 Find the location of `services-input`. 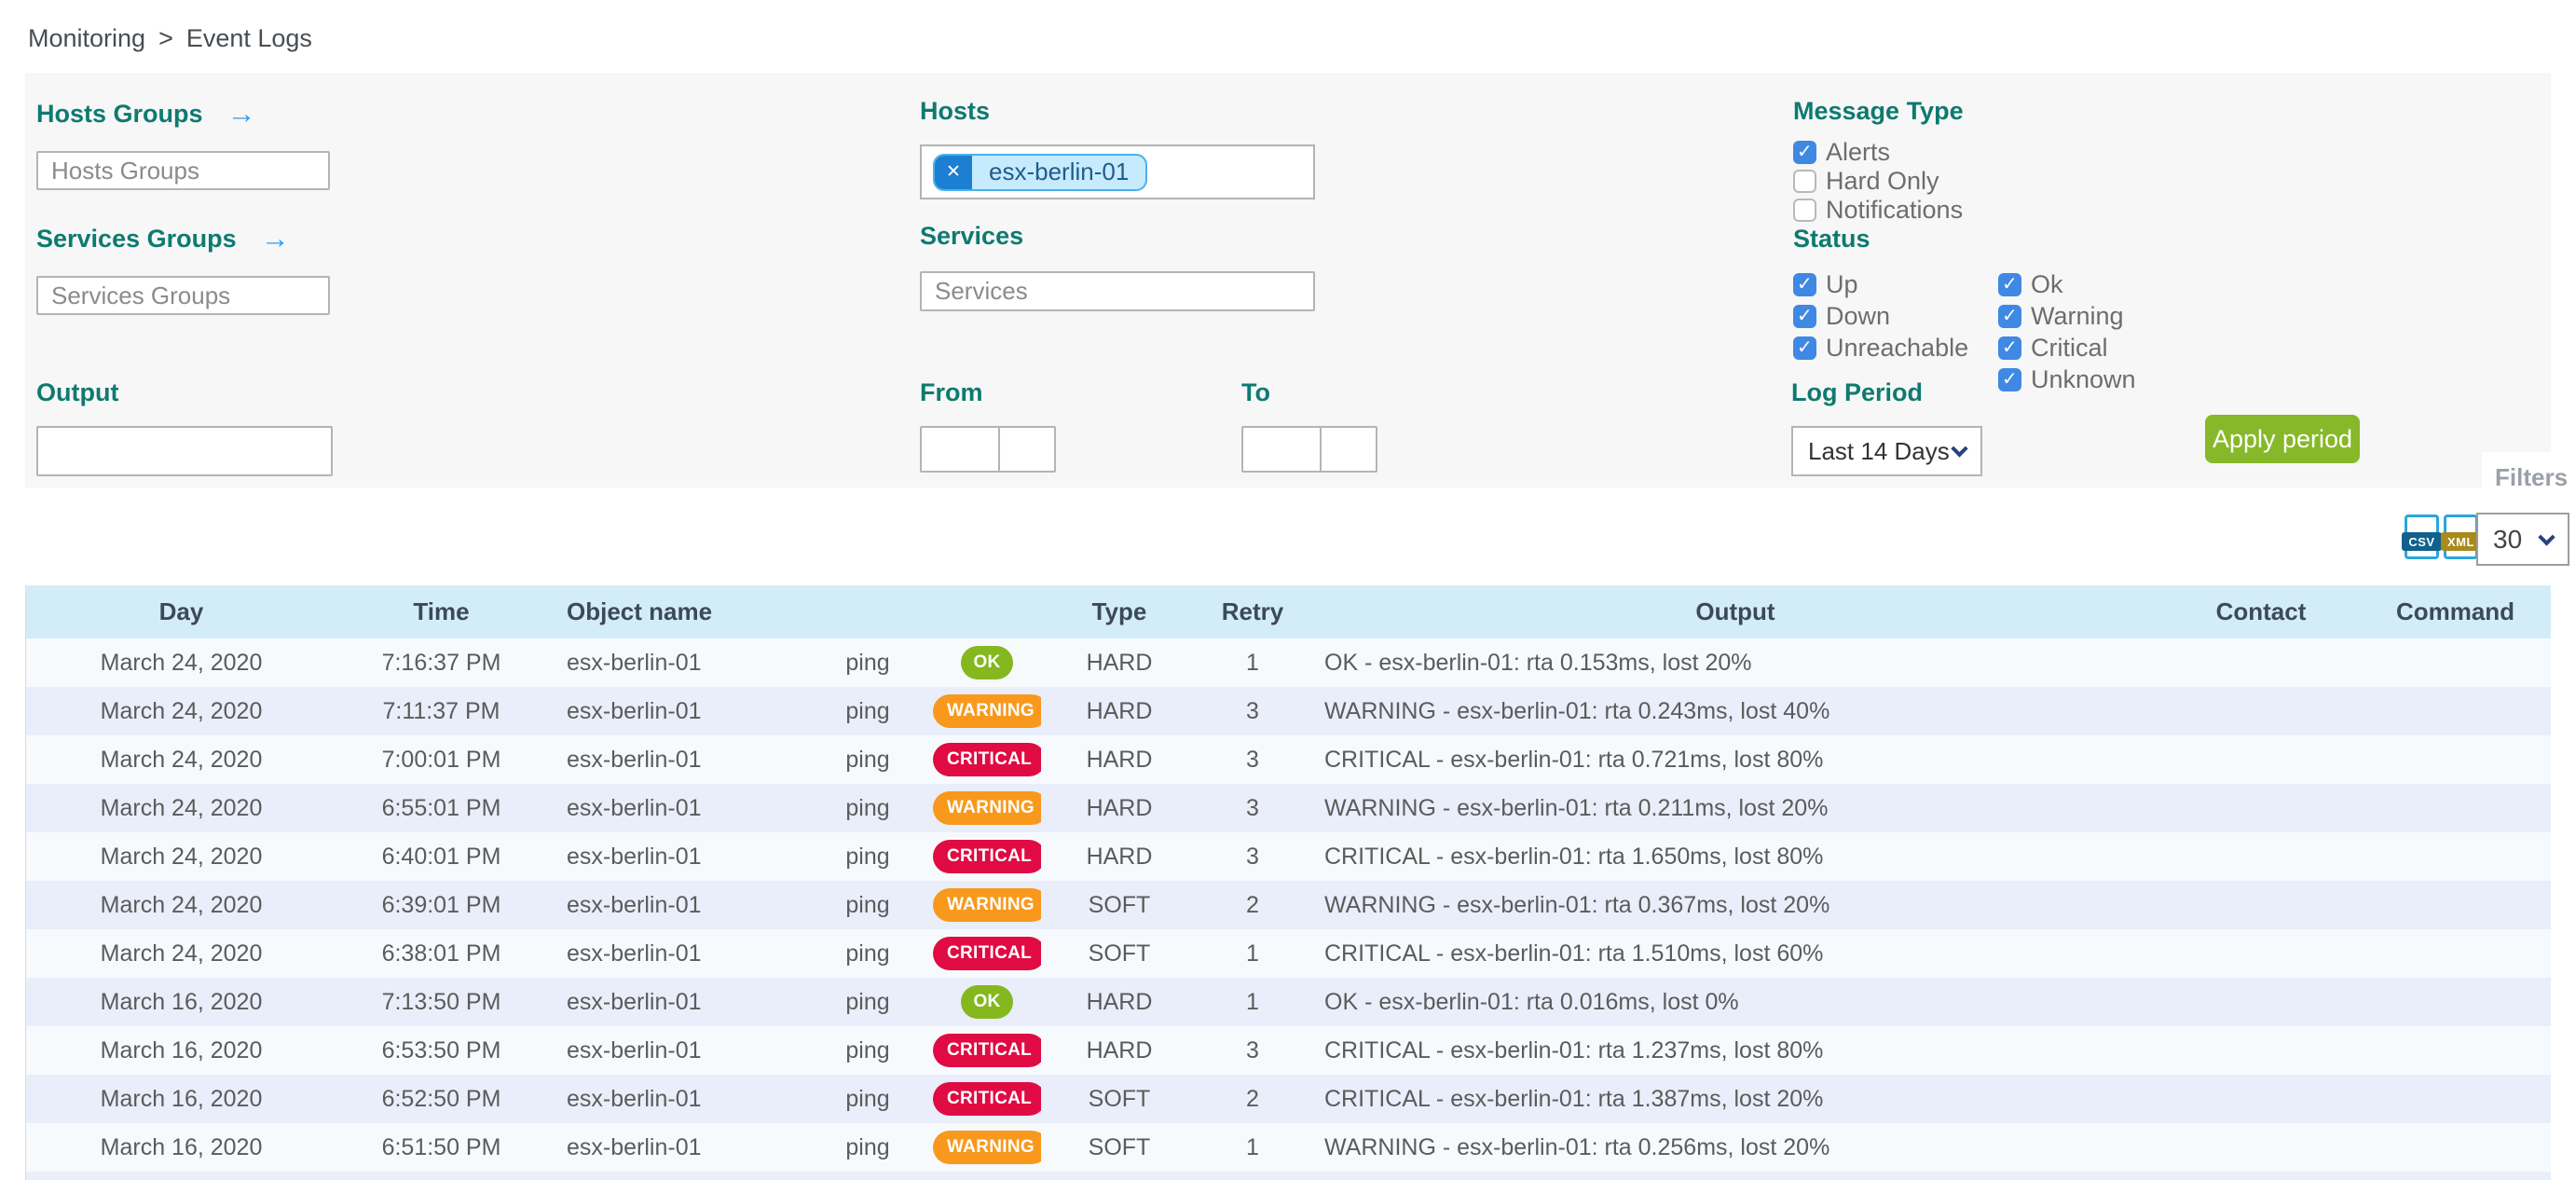

services-input is located at coordinates (1117, 291).